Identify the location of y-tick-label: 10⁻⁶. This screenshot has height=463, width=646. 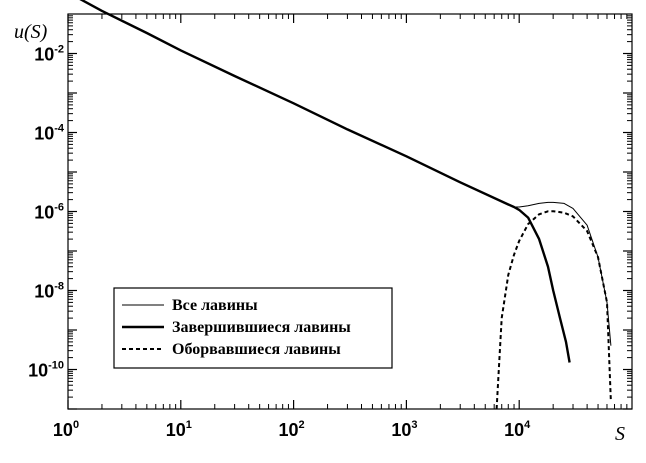
(49, 212).